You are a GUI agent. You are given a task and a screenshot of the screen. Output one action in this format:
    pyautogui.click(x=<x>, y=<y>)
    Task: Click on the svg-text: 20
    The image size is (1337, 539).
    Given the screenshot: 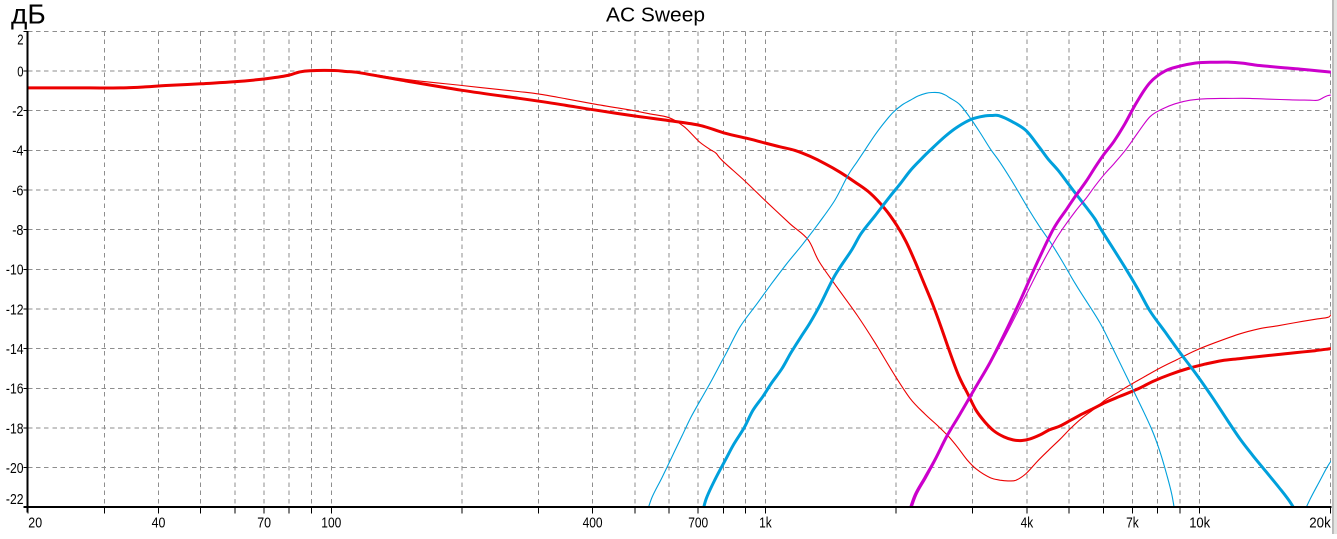 What is the action you would take?
    pyautogui.click(x=35, y=523)
    